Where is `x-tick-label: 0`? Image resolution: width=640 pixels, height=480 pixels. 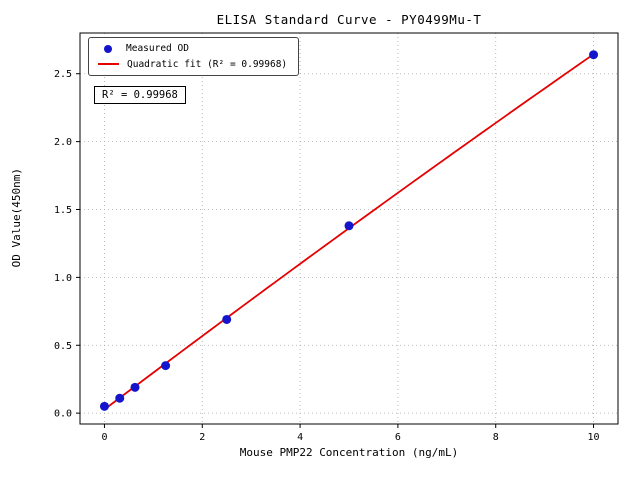
x-tick-label: 0 is located at coordinates (104, 437).